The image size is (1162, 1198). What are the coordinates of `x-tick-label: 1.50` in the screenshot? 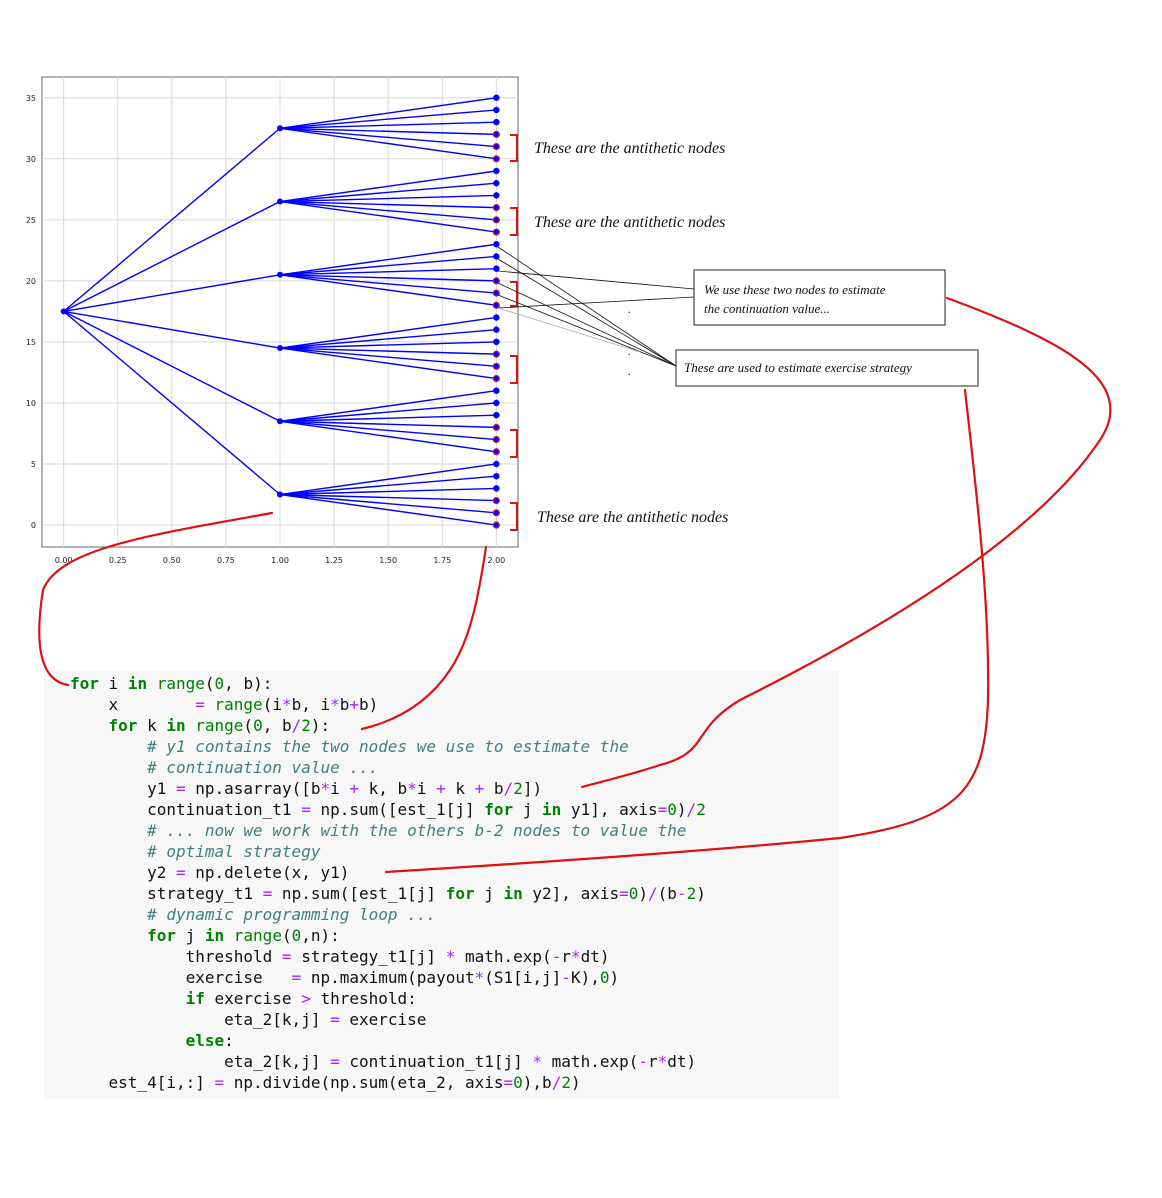 It's located at (388, 560).